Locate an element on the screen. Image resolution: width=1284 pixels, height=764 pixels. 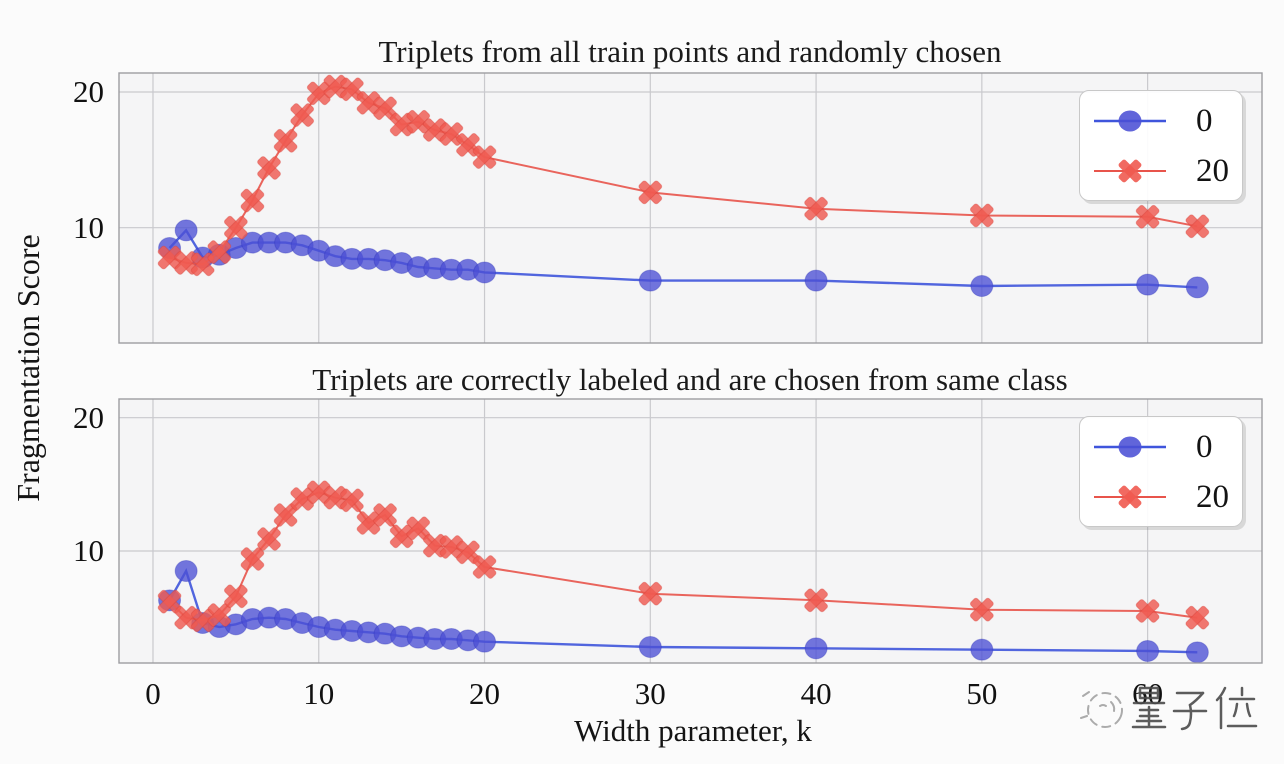
sketch-circle-logo-icon is located at coordinates (1101, 709).